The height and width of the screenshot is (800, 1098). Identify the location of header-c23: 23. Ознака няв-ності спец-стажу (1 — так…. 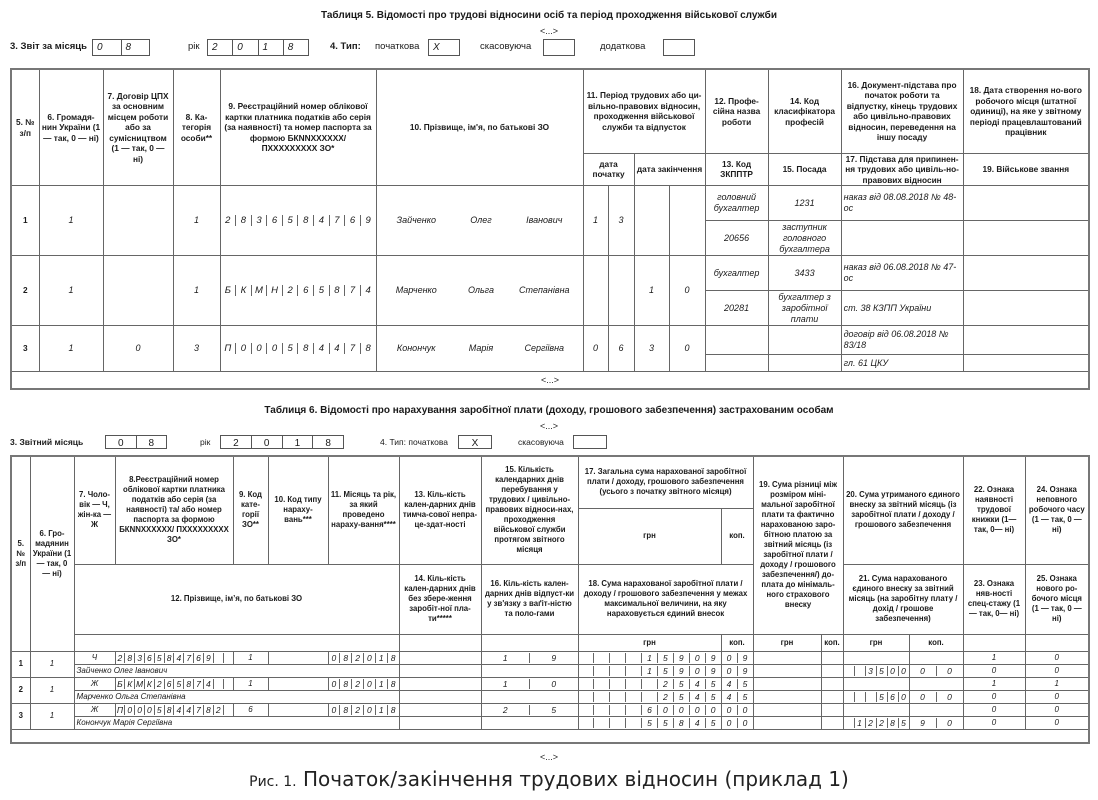
(994, 599).